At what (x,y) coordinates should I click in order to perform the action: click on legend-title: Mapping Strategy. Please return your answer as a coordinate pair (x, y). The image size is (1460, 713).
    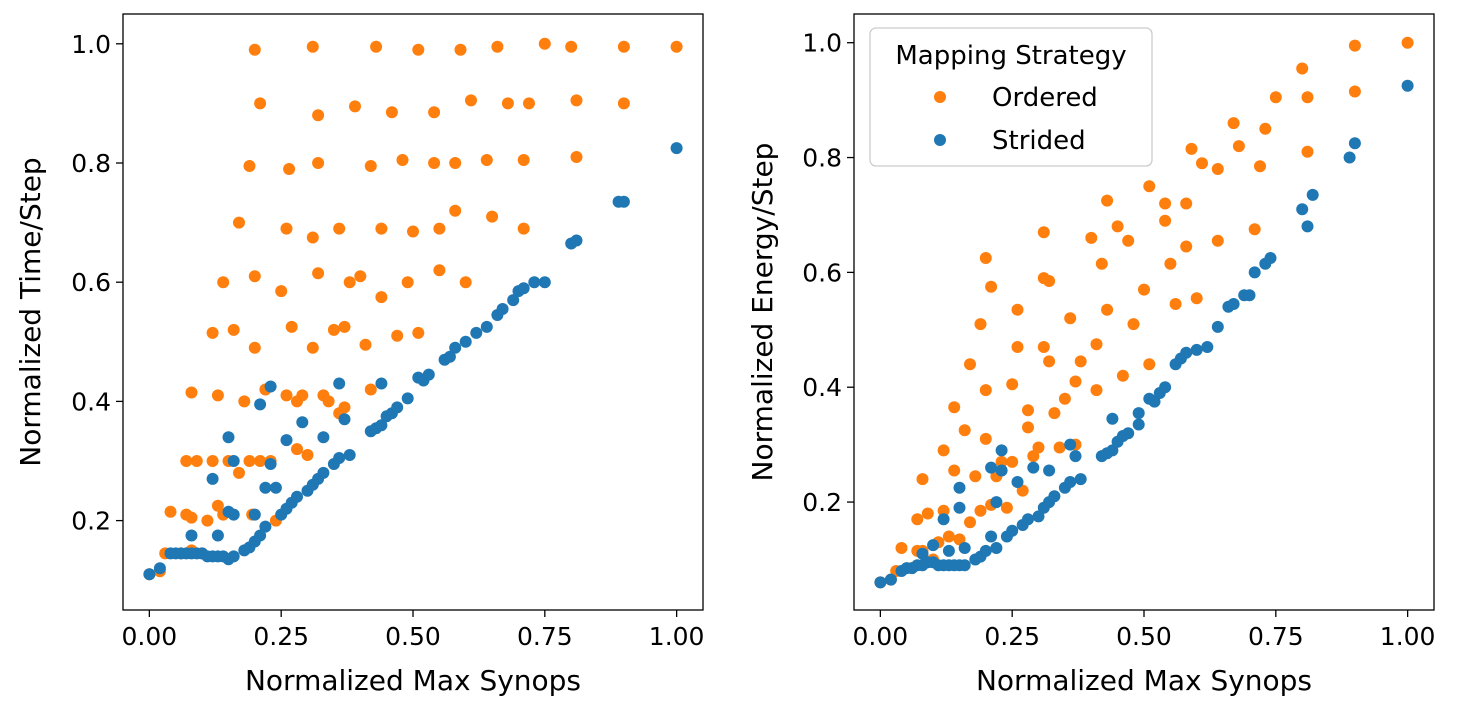
    Looking at the image, I should click on (1010, 56).